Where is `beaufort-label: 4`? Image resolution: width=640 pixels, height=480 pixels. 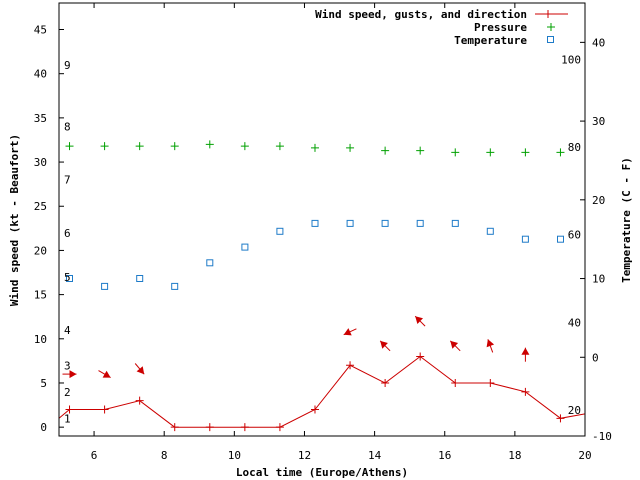
beaufort-label: 4 is located at coordinates (67, 330).